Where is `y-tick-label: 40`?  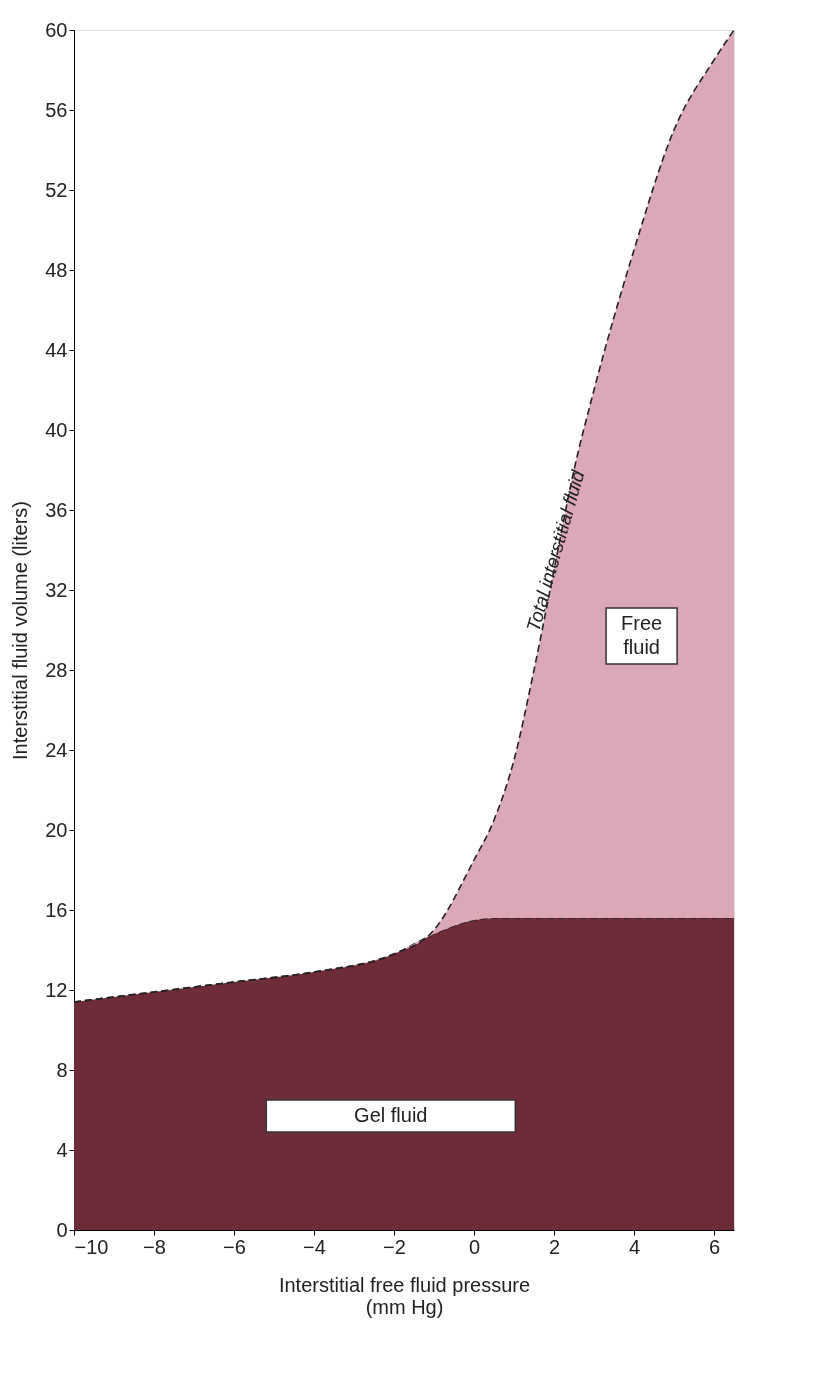
y-tick-label: 40 is located at coordinates (56, 429).